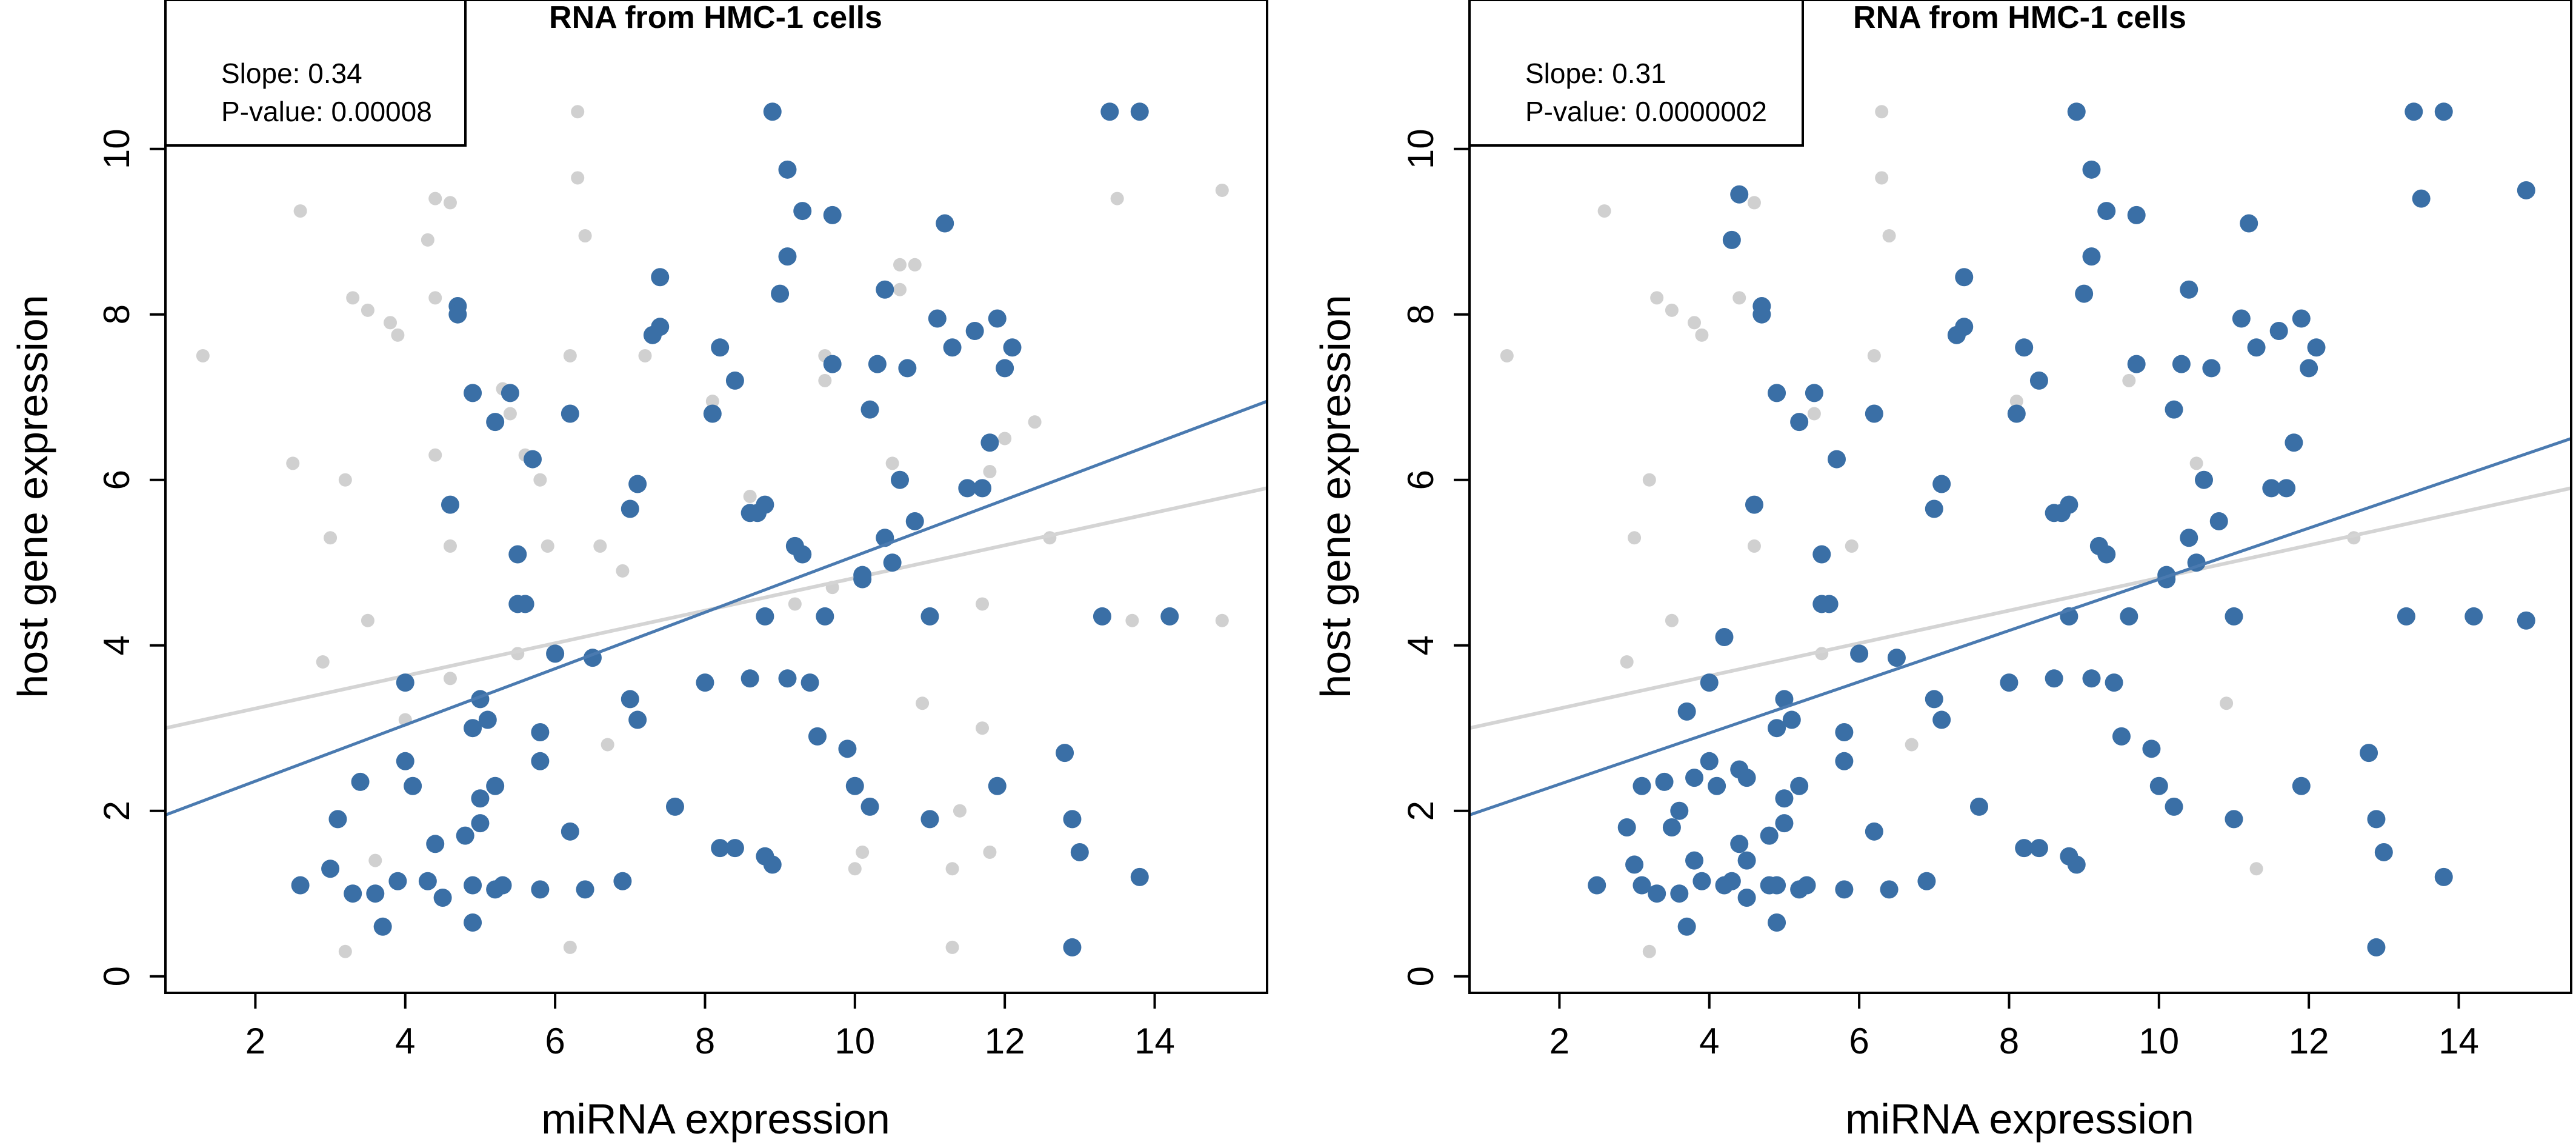 The image size is (2576, 1145). Describe the element at coordinates (326, 111) in the screenshot. I see `legend-p-value: P-value: 0.00008` at that location.